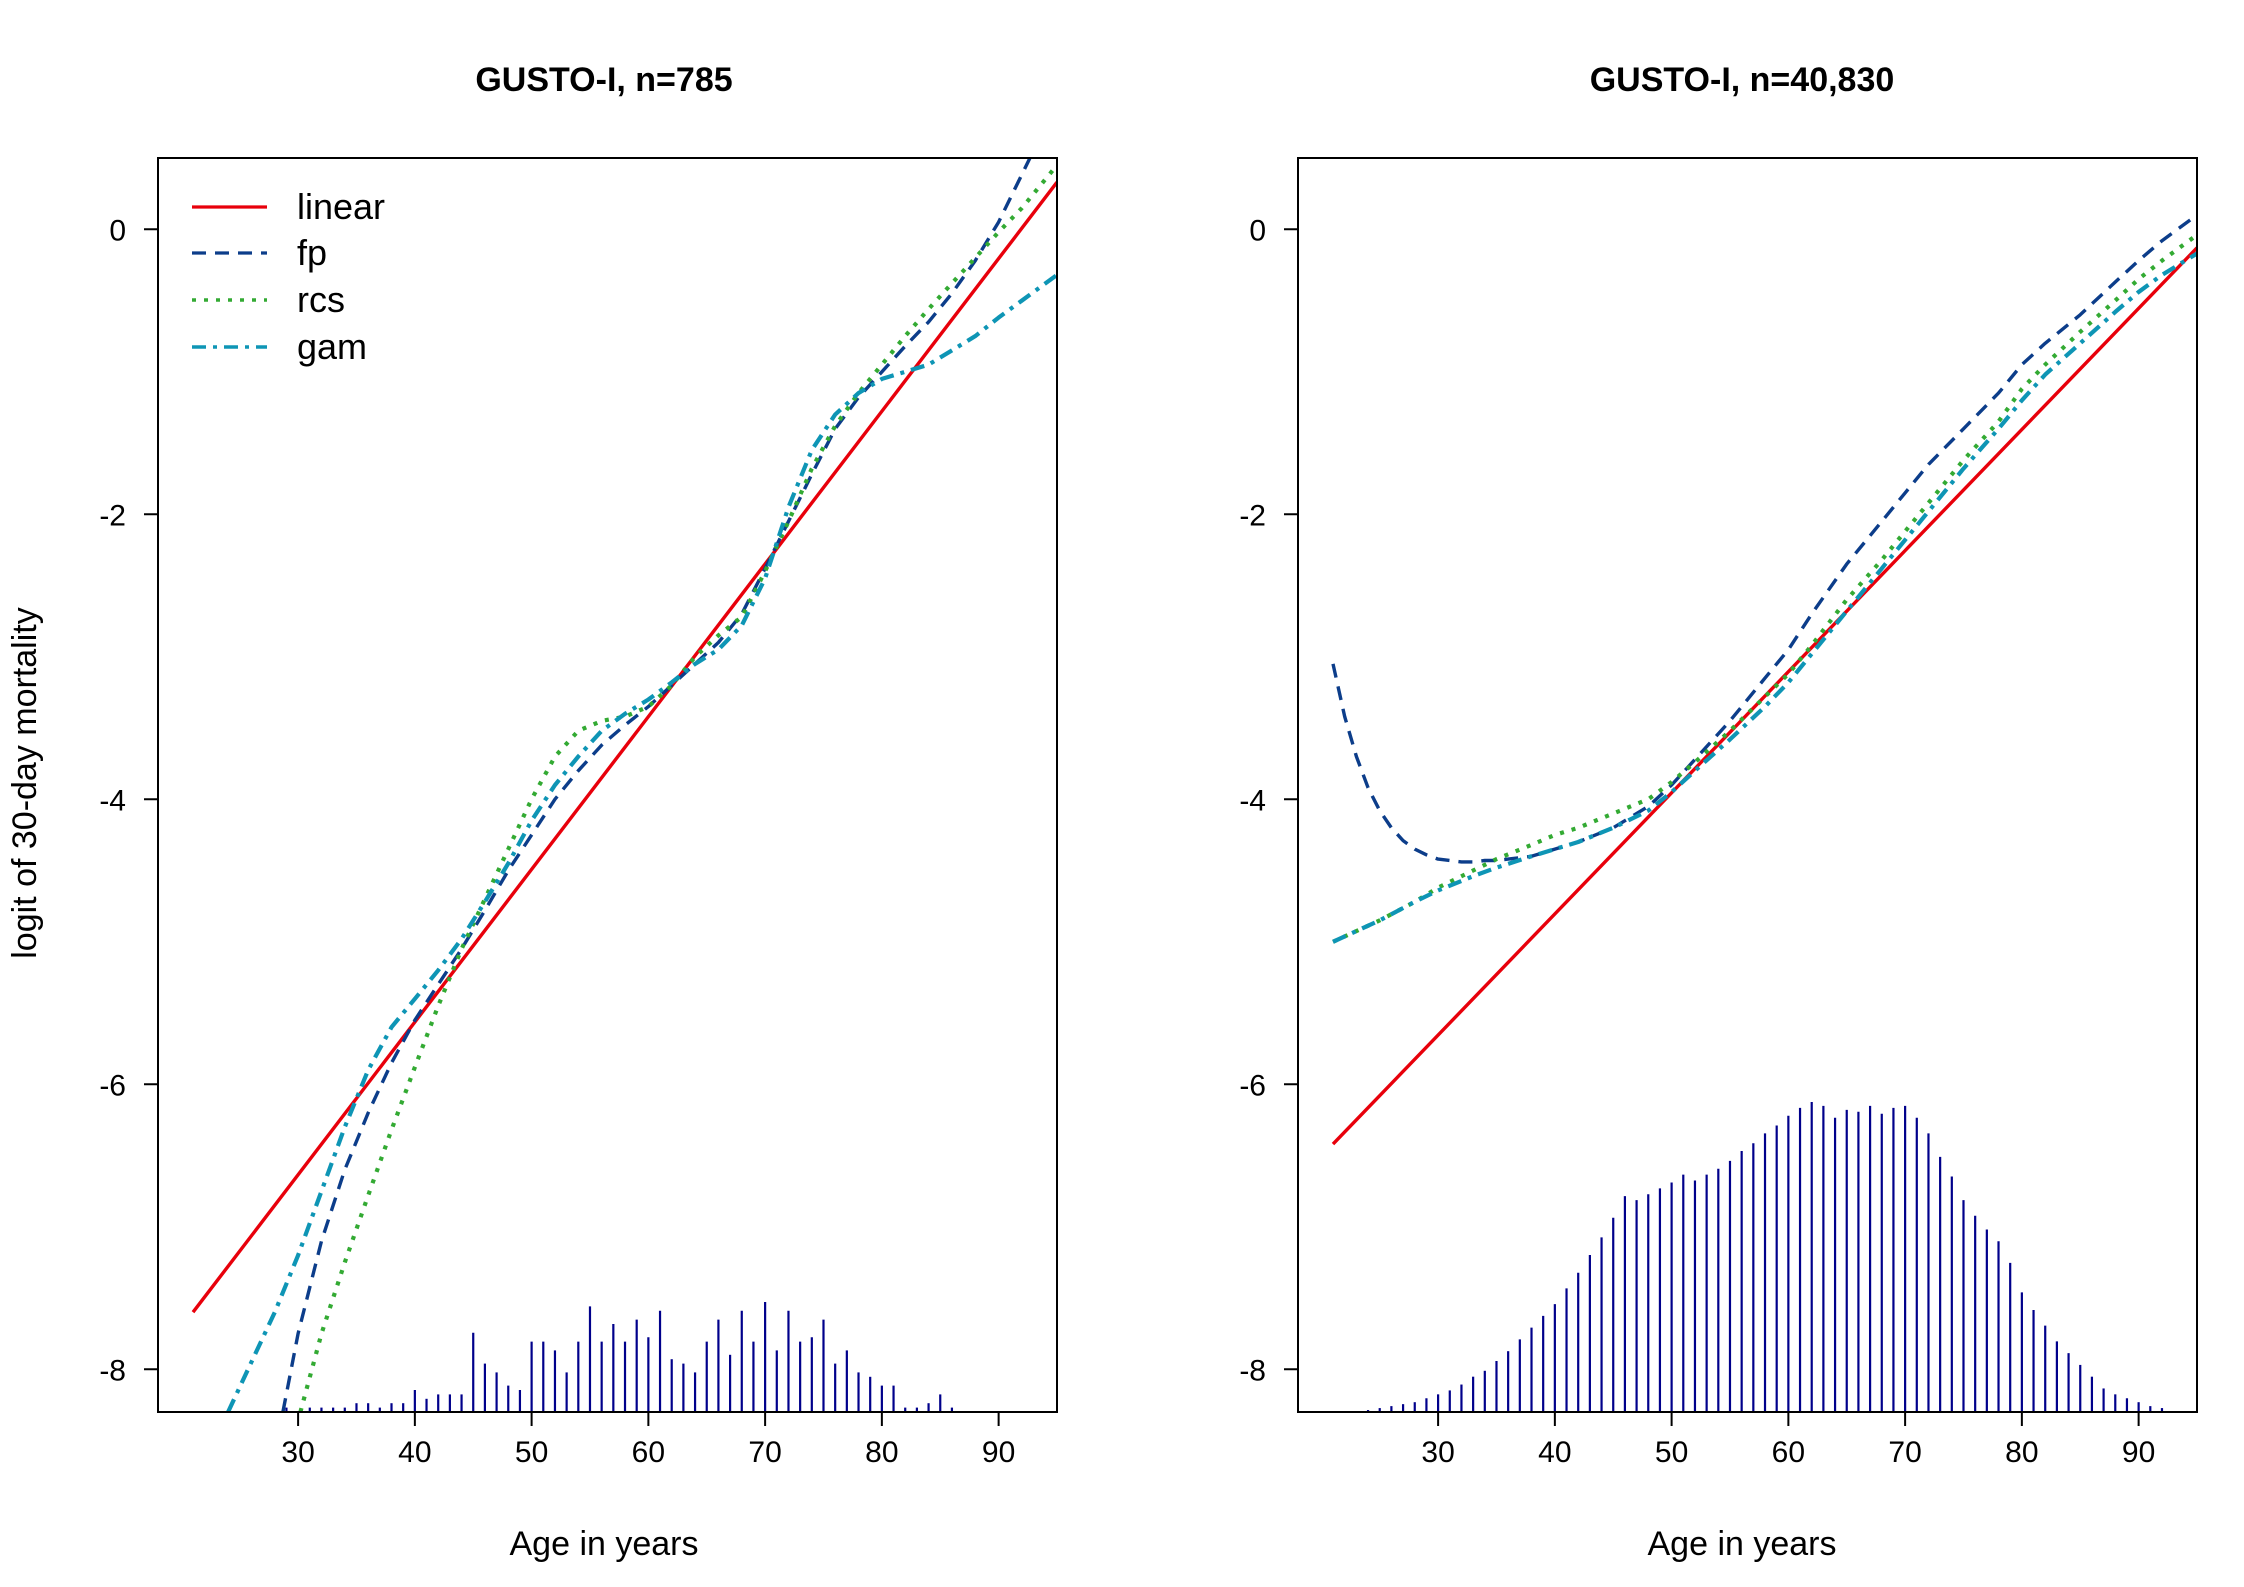  Describe the element at coordinates (531, 1452) in the screenshot. I see `left-x-tick-label: 50` at that location.